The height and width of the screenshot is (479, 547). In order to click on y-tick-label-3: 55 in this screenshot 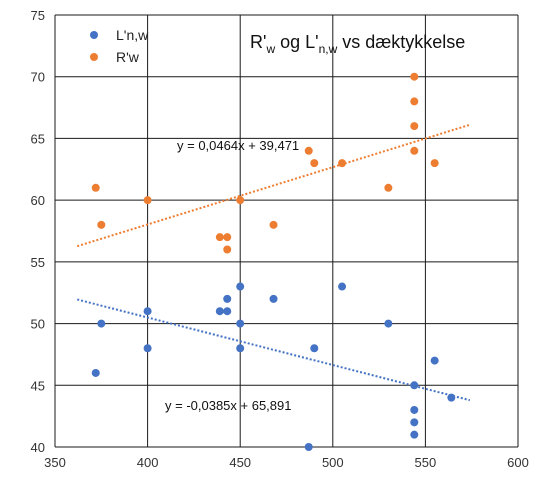, I will do `click(38, 262)`.